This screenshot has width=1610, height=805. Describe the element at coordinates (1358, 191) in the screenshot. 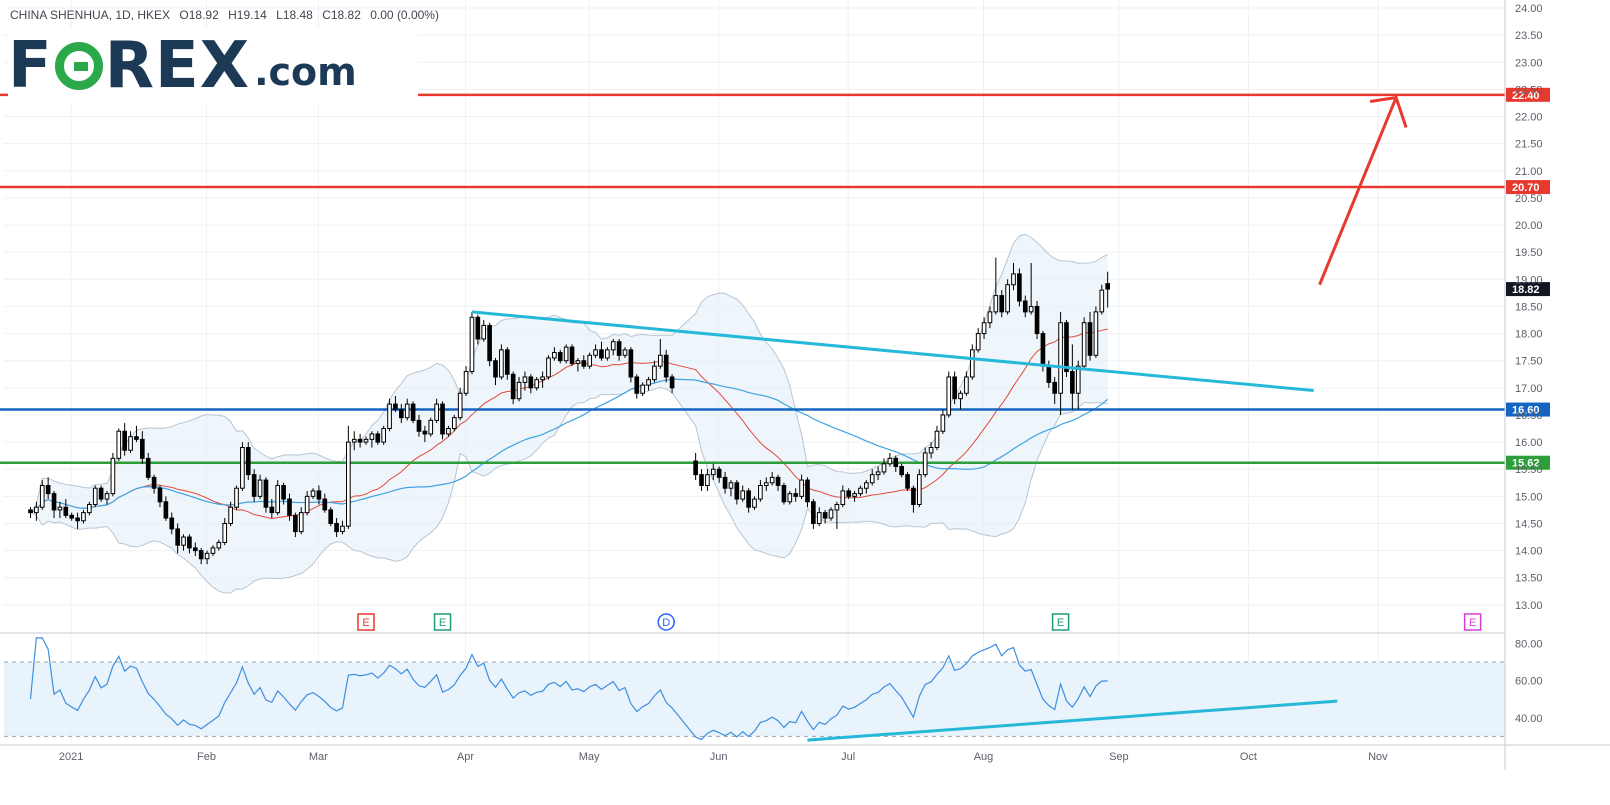

I see `projection-arrow-shaft` at that location.